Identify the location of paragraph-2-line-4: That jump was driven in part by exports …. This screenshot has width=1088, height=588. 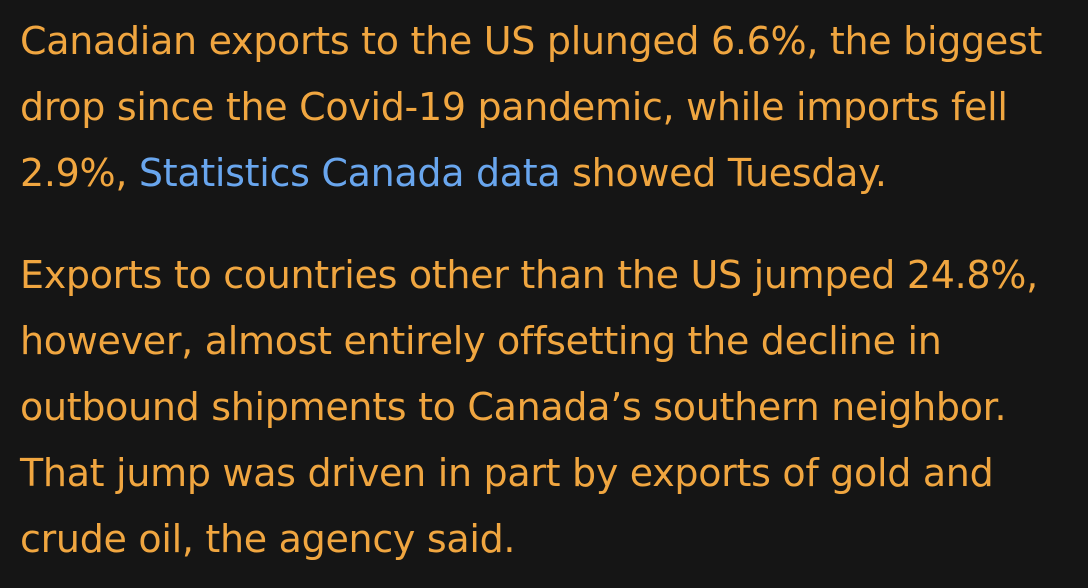
(507, 473).